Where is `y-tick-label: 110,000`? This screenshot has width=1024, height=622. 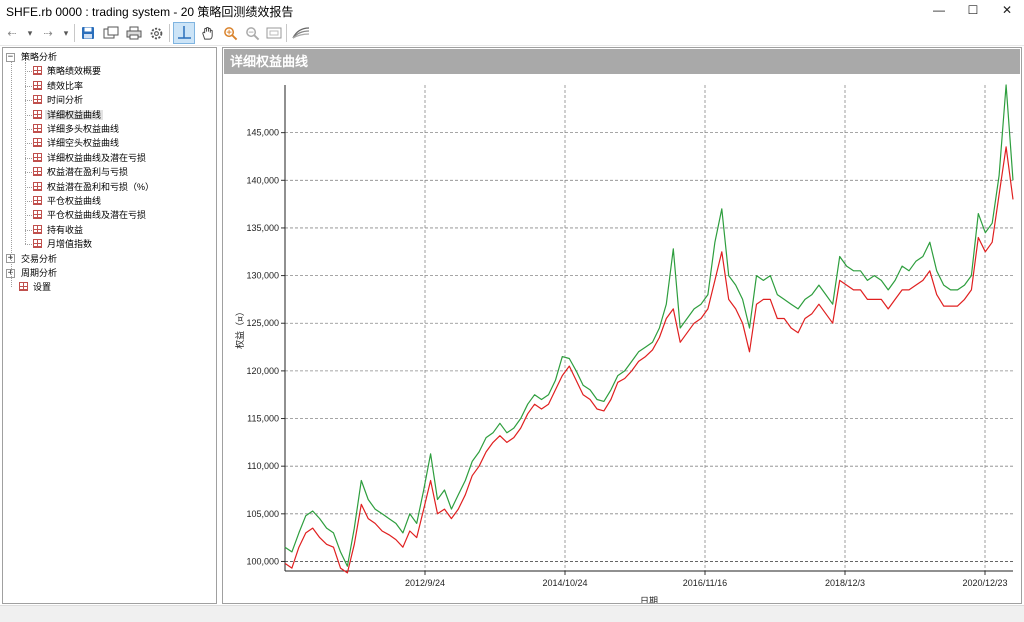 y-tick-label: 110,000 is located at coordinates (263, 466).